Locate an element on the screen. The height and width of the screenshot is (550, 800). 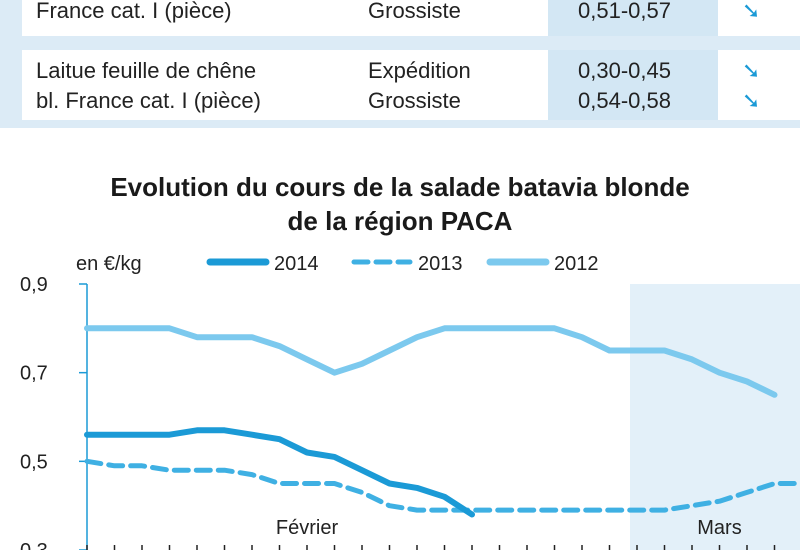
march-shade is located at coordinates (715, 417).